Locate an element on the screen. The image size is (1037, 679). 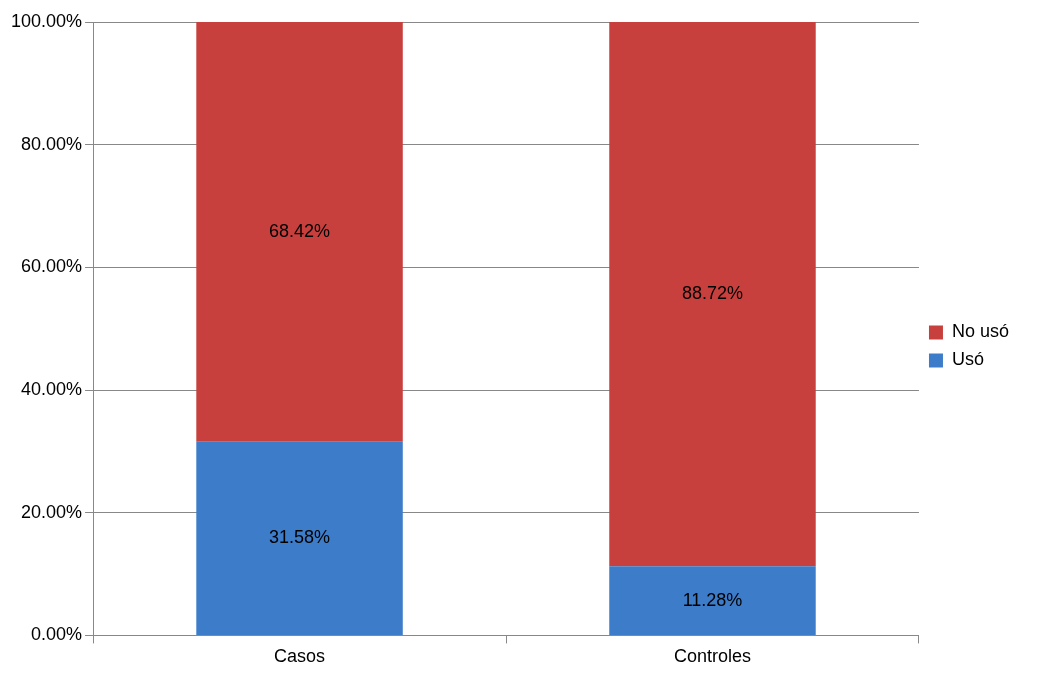
x-tick-label: Controles is located at coordinates (712, 656).